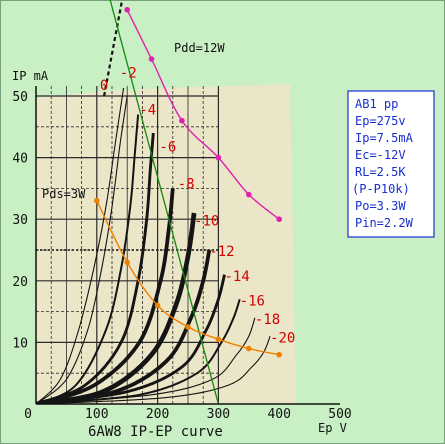  Describe the element at coordinates (157, 414) in the screenshot. I see `x-tick-label: 200` at that location.